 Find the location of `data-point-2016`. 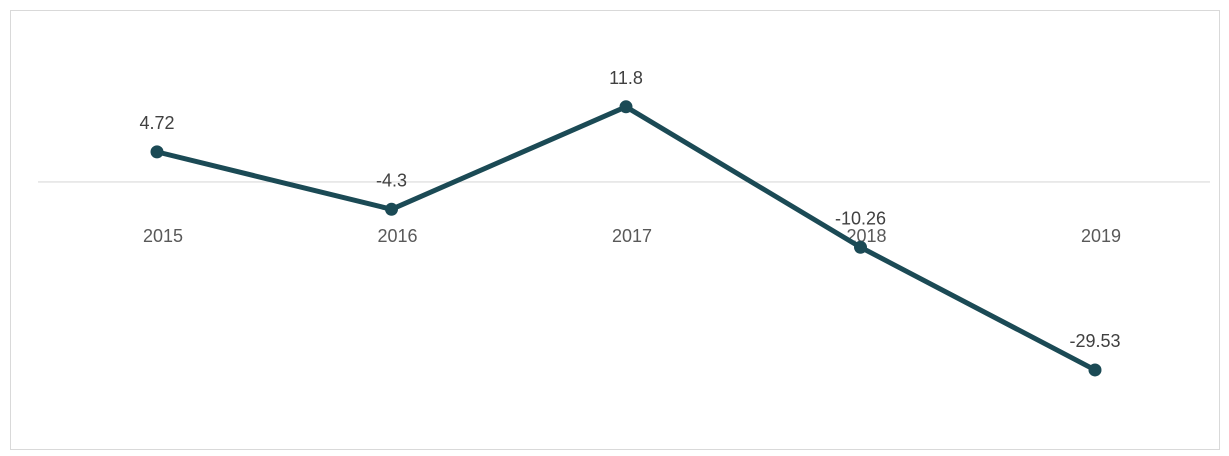

data-point-2016 is located at coordinates (391, 209).